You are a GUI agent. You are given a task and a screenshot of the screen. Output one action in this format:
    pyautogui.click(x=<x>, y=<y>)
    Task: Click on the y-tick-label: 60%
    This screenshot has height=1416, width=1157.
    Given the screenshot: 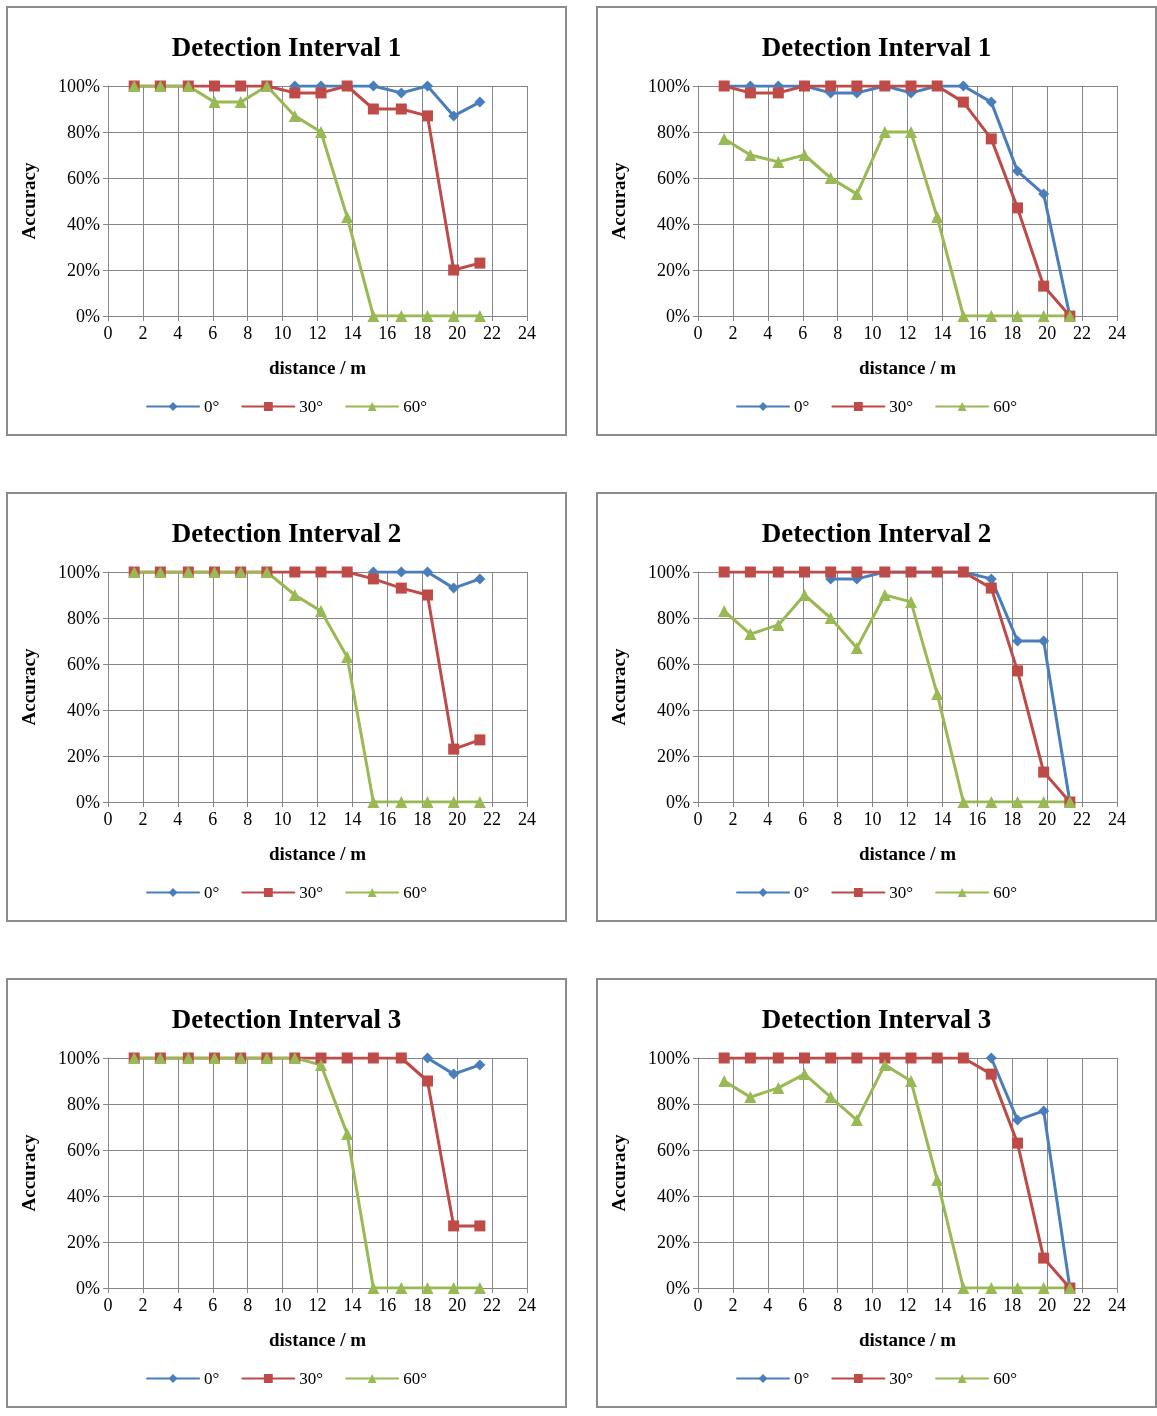 What is the action you would take?
    pyautogui.click(x=673, y=664)
    